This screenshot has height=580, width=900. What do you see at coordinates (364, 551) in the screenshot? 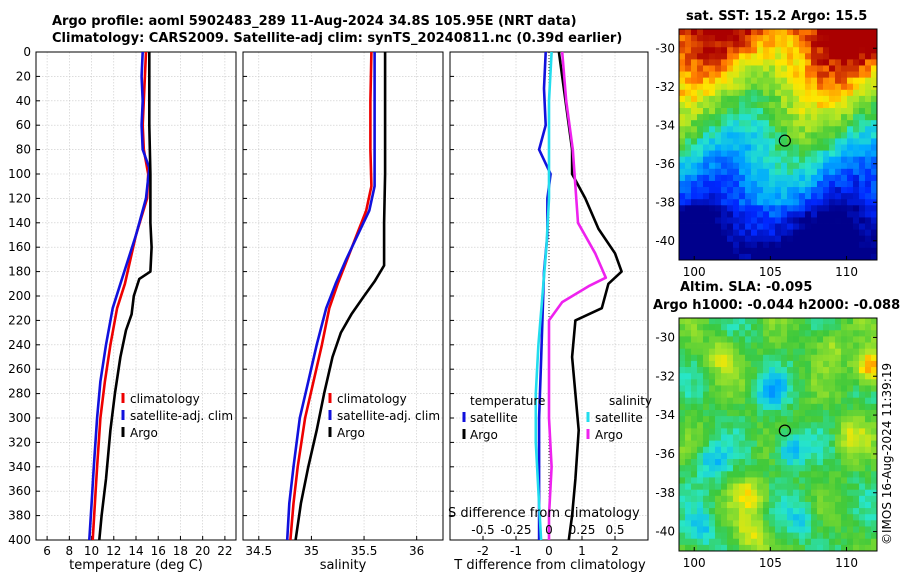
I see `x-tick-label: 35.5` at bounding box center [364, 551].